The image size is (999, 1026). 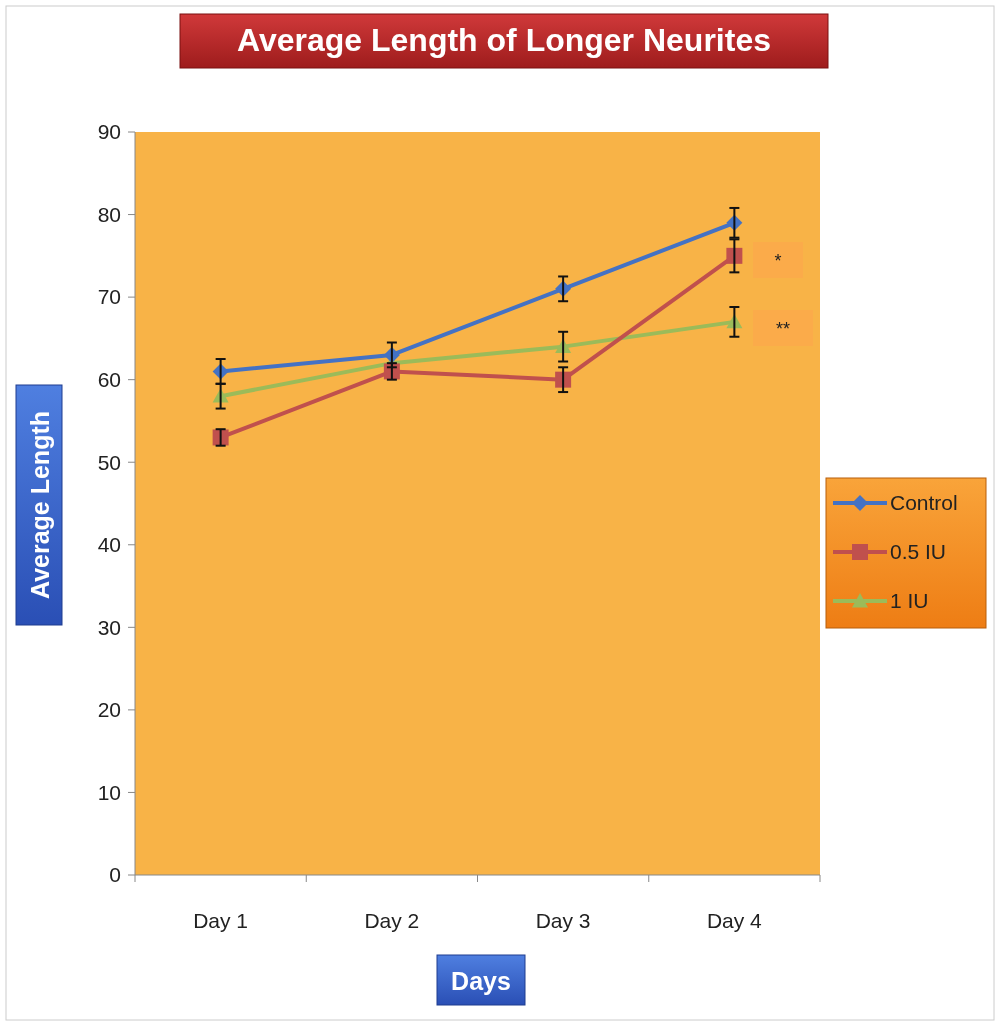 What do you see at coordinates (109, 792) in the screenshot?
I see `y-tick-label: 10` at bounding box center [109, 792].